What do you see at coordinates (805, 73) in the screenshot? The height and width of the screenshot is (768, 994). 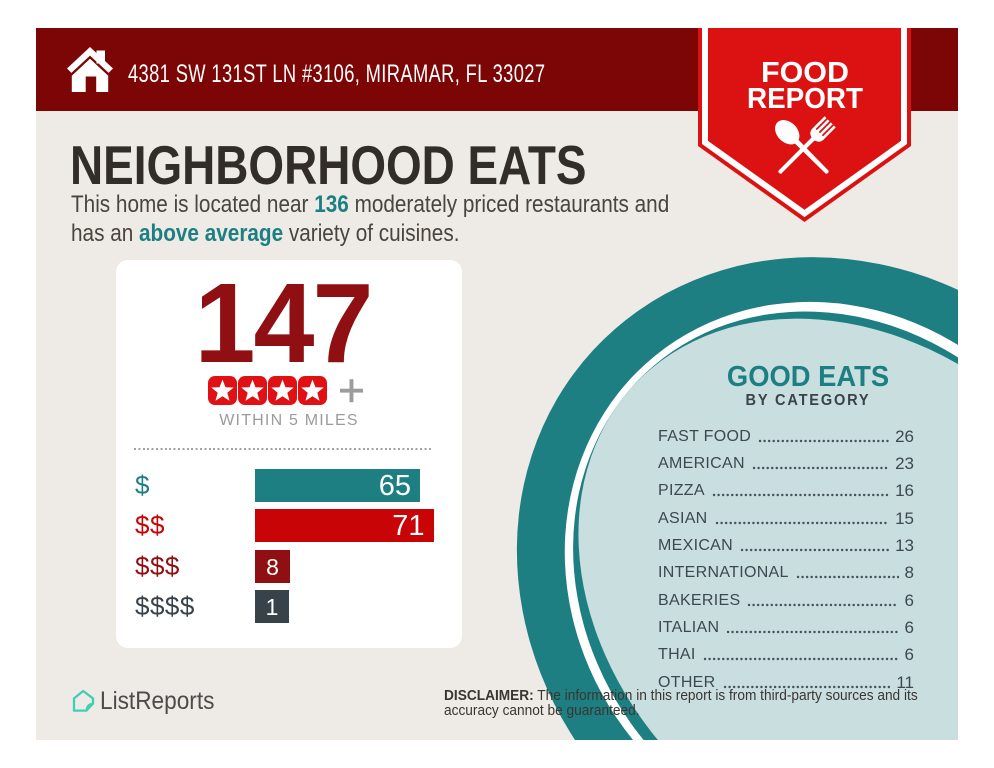 I see `svg-text: FOOD` at bounding box center [805, 73].